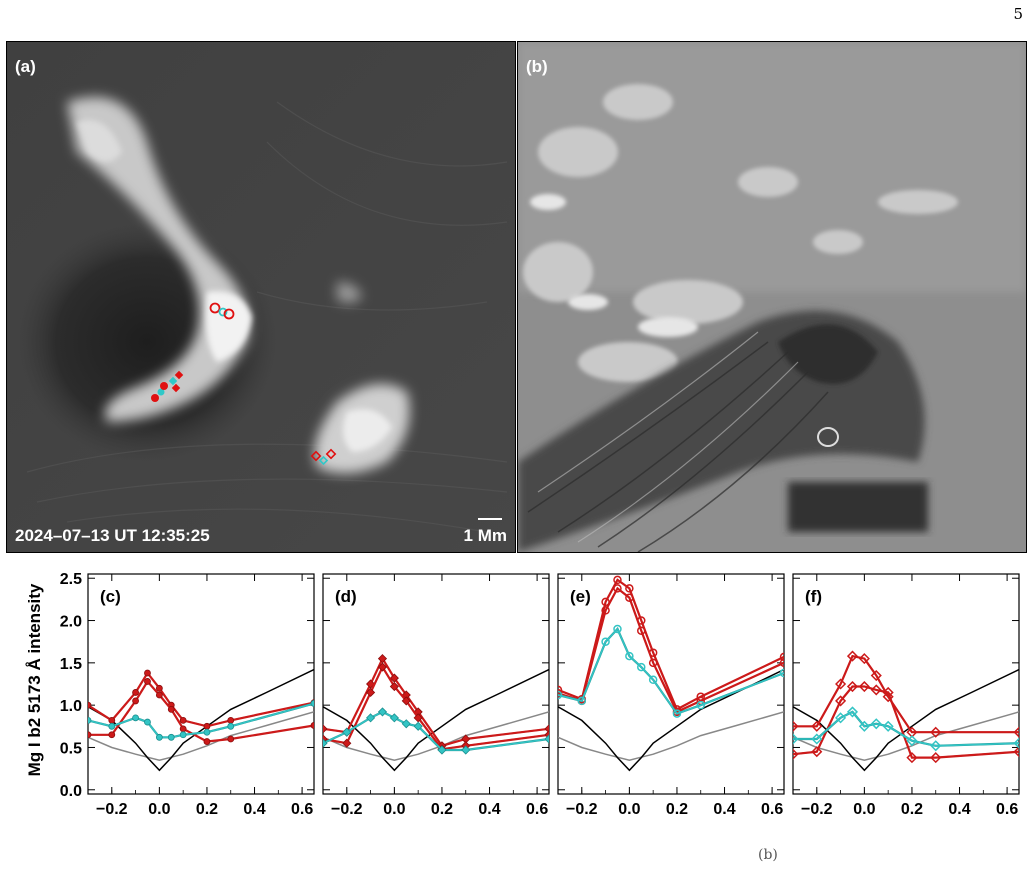 The image size is (1035, 879). I want to click on x-tick-label: 0.2, so click(442, 808).